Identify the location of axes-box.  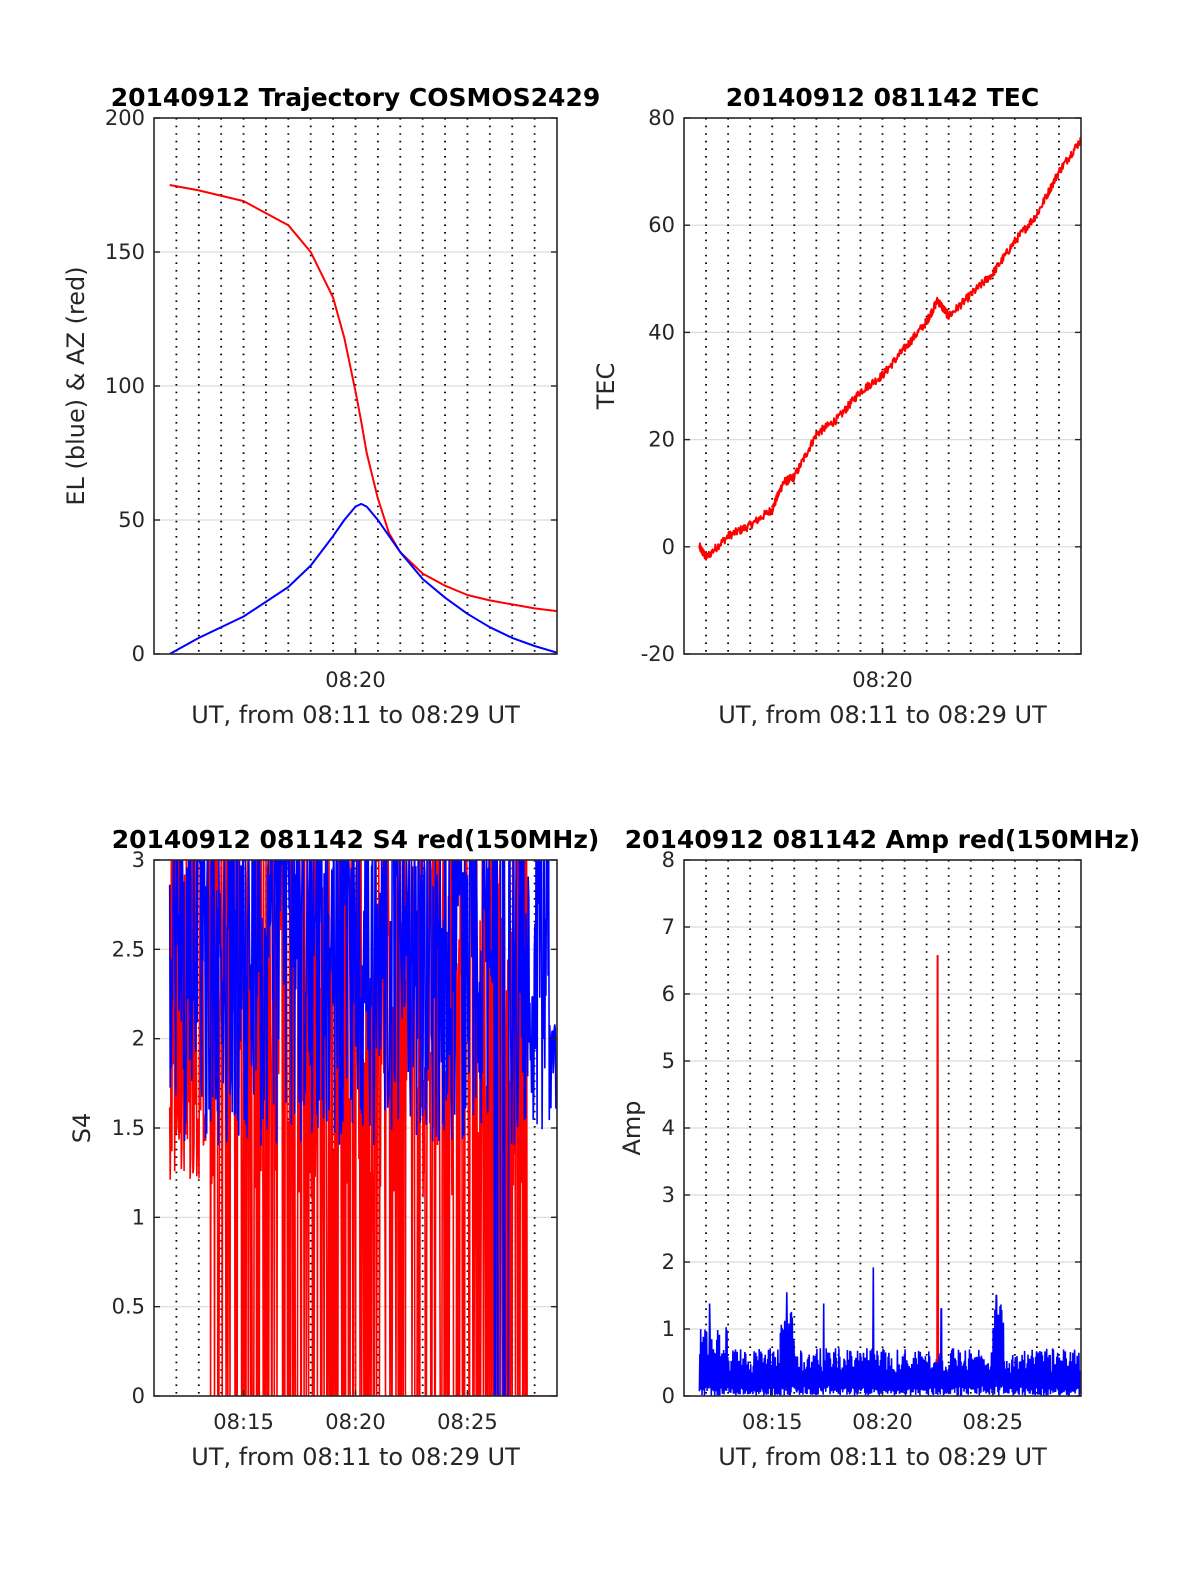
(882, 386).